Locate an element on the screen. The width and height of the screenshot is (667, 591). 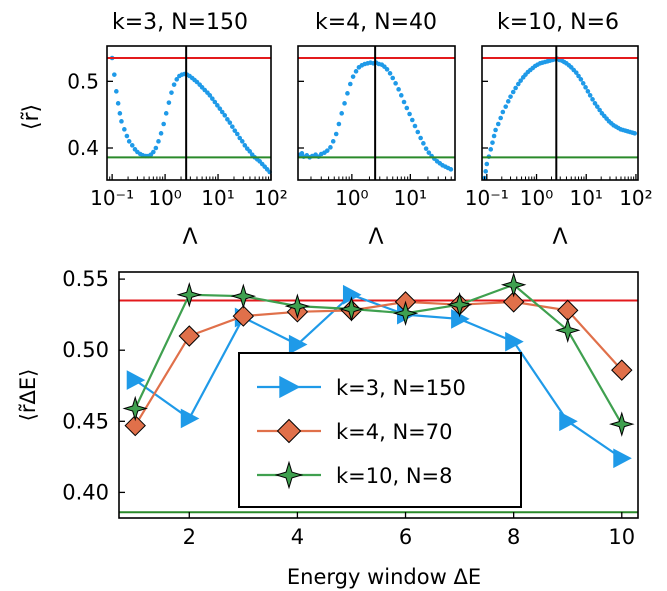
y-tick-label: 0.5 is located at coordinates (83, 81).